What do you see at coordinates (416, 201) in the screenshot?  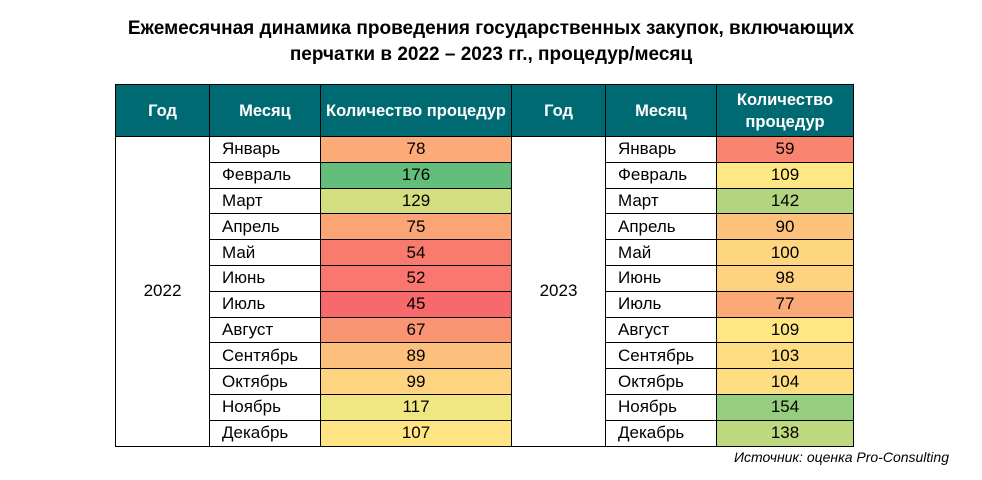 I see `value-cell: 129` at bounding box center [416, 201].